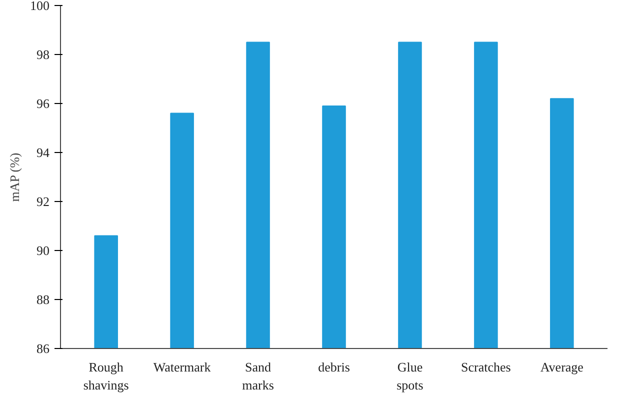 The height and width of the screenshot is (400, 617). What do you see at coordinates (562, 367) in the screenshot?
I see `x-tick-label: Average` at bounding box center [562, 367].